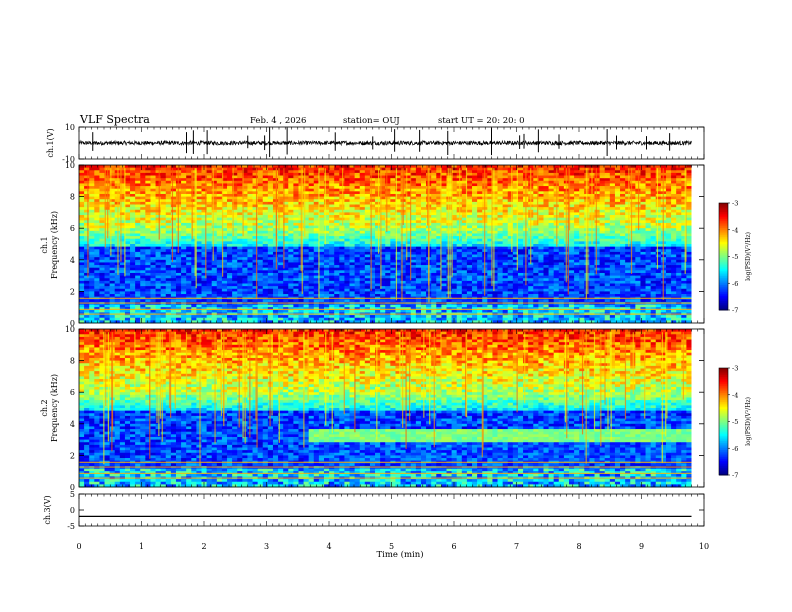  What do you see at coordinates (54, 245) in the screenshot?
I see `ch1-spectrogram-ylabel-2: Frequency (kHz)` at bounding box center [54, 245].